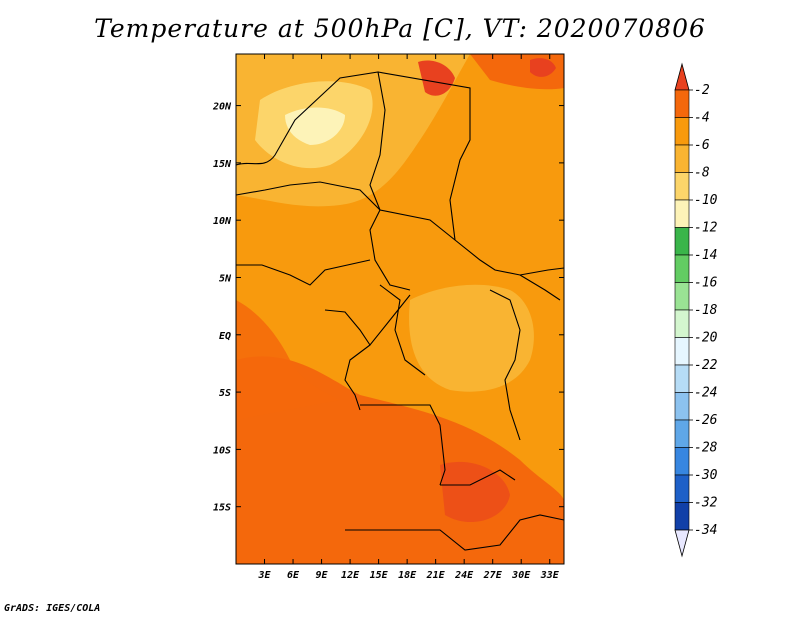 This screenshot has width=800, height=618. What do you see at coordinates (471, 338) in the screenshot?
I see `region-east-central-cool` at bounding box center [471, 338].